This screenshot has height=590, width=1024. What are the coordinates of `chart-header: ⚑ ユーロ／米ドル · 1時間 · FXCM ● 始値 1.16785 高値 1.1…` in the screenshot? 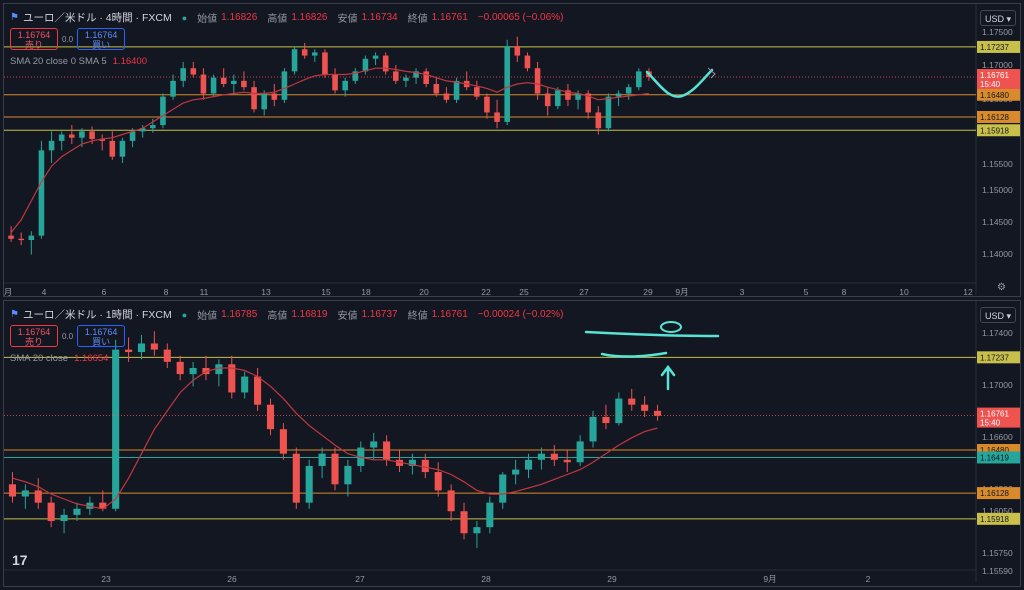 It's located at (289, 314).